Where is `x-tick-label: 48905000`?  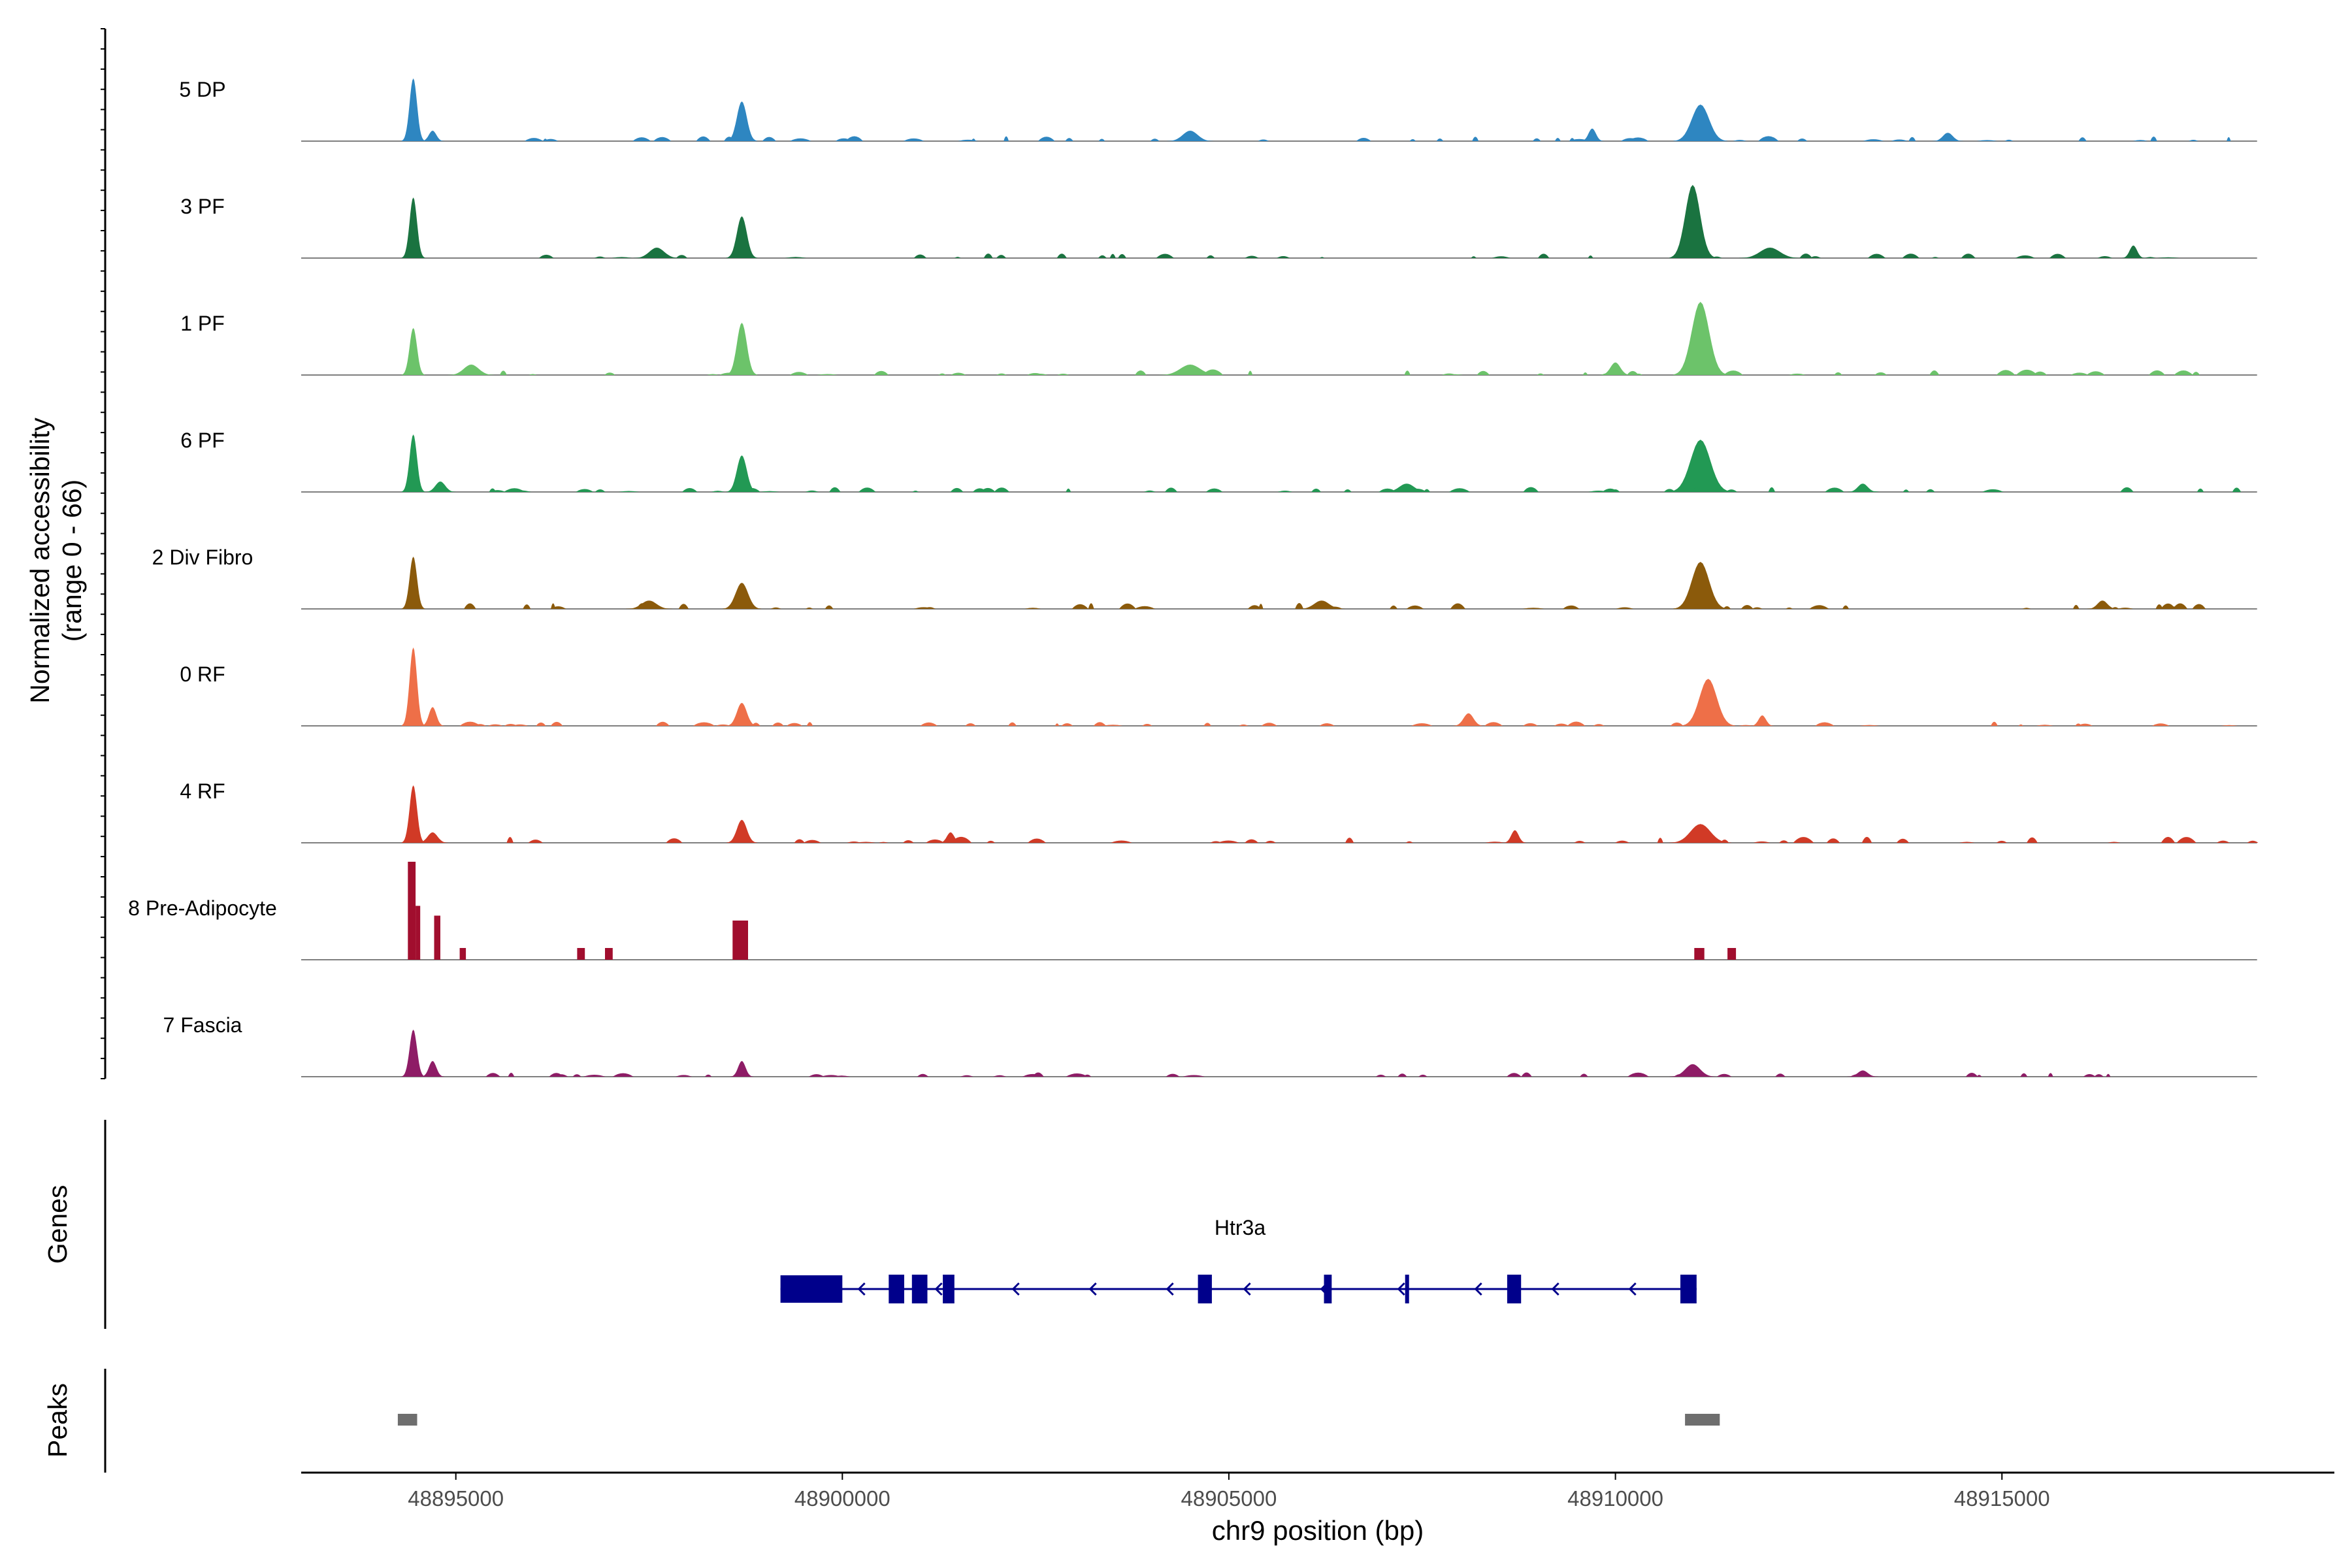 x-tick-label: 48905000 is located at coordinates (1229, 1498).